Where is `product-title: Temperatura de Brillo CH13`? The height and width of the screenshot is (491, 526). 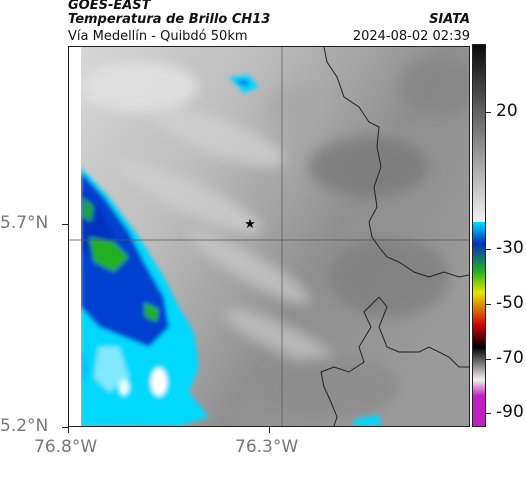 product-title: Temperatura de Brillo CH13 is located at coordinates (169, 19).